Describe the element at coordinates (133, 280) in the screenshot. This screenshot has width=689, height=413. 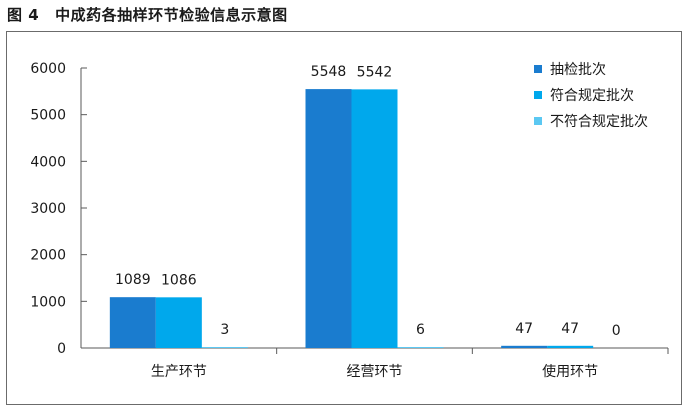
I see `data-label: 1089` at that location.